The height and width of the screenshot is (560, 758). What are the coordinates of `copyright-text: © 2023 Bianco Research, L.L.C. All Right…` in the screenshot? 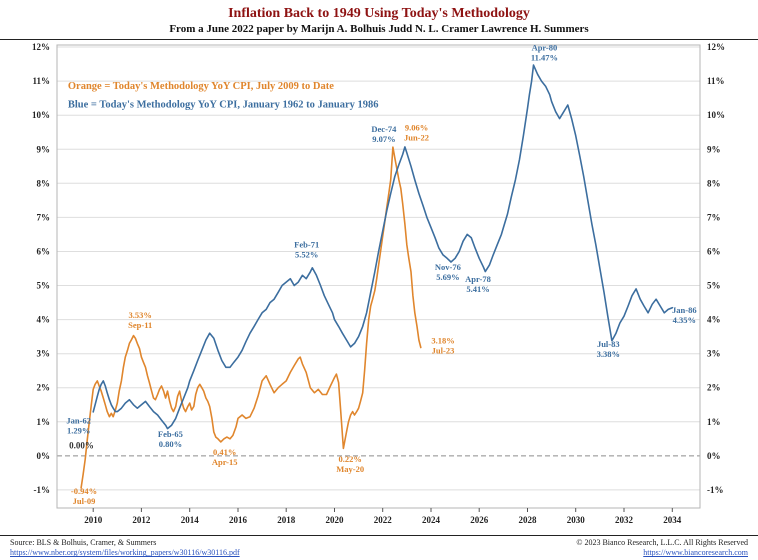 It's located at (662, 542).